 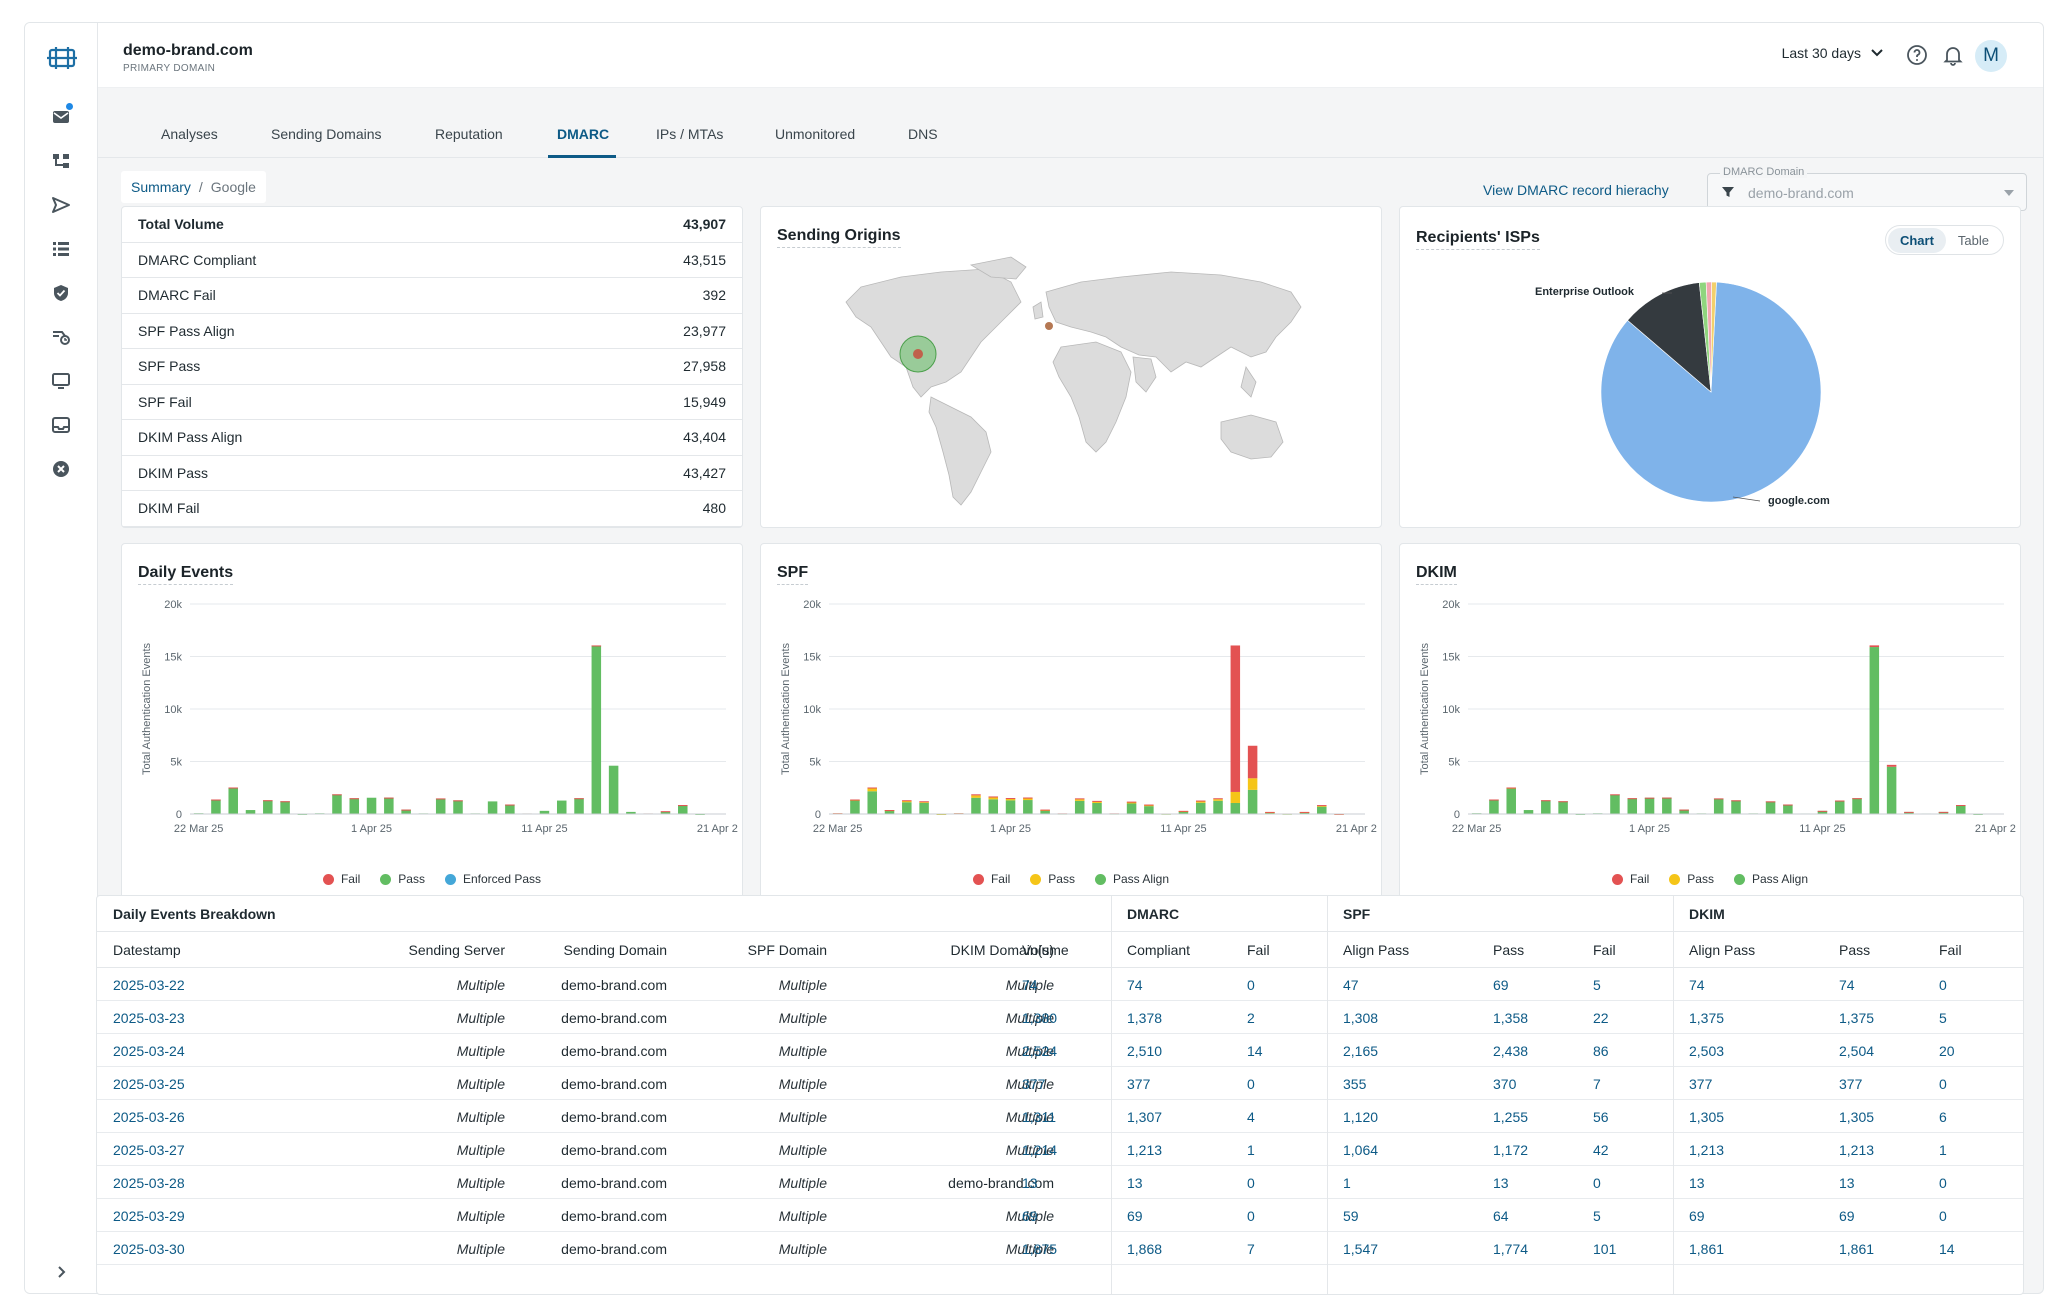 I want to click on table-cell: 2025-03-26, so click(x=149, y=1116).